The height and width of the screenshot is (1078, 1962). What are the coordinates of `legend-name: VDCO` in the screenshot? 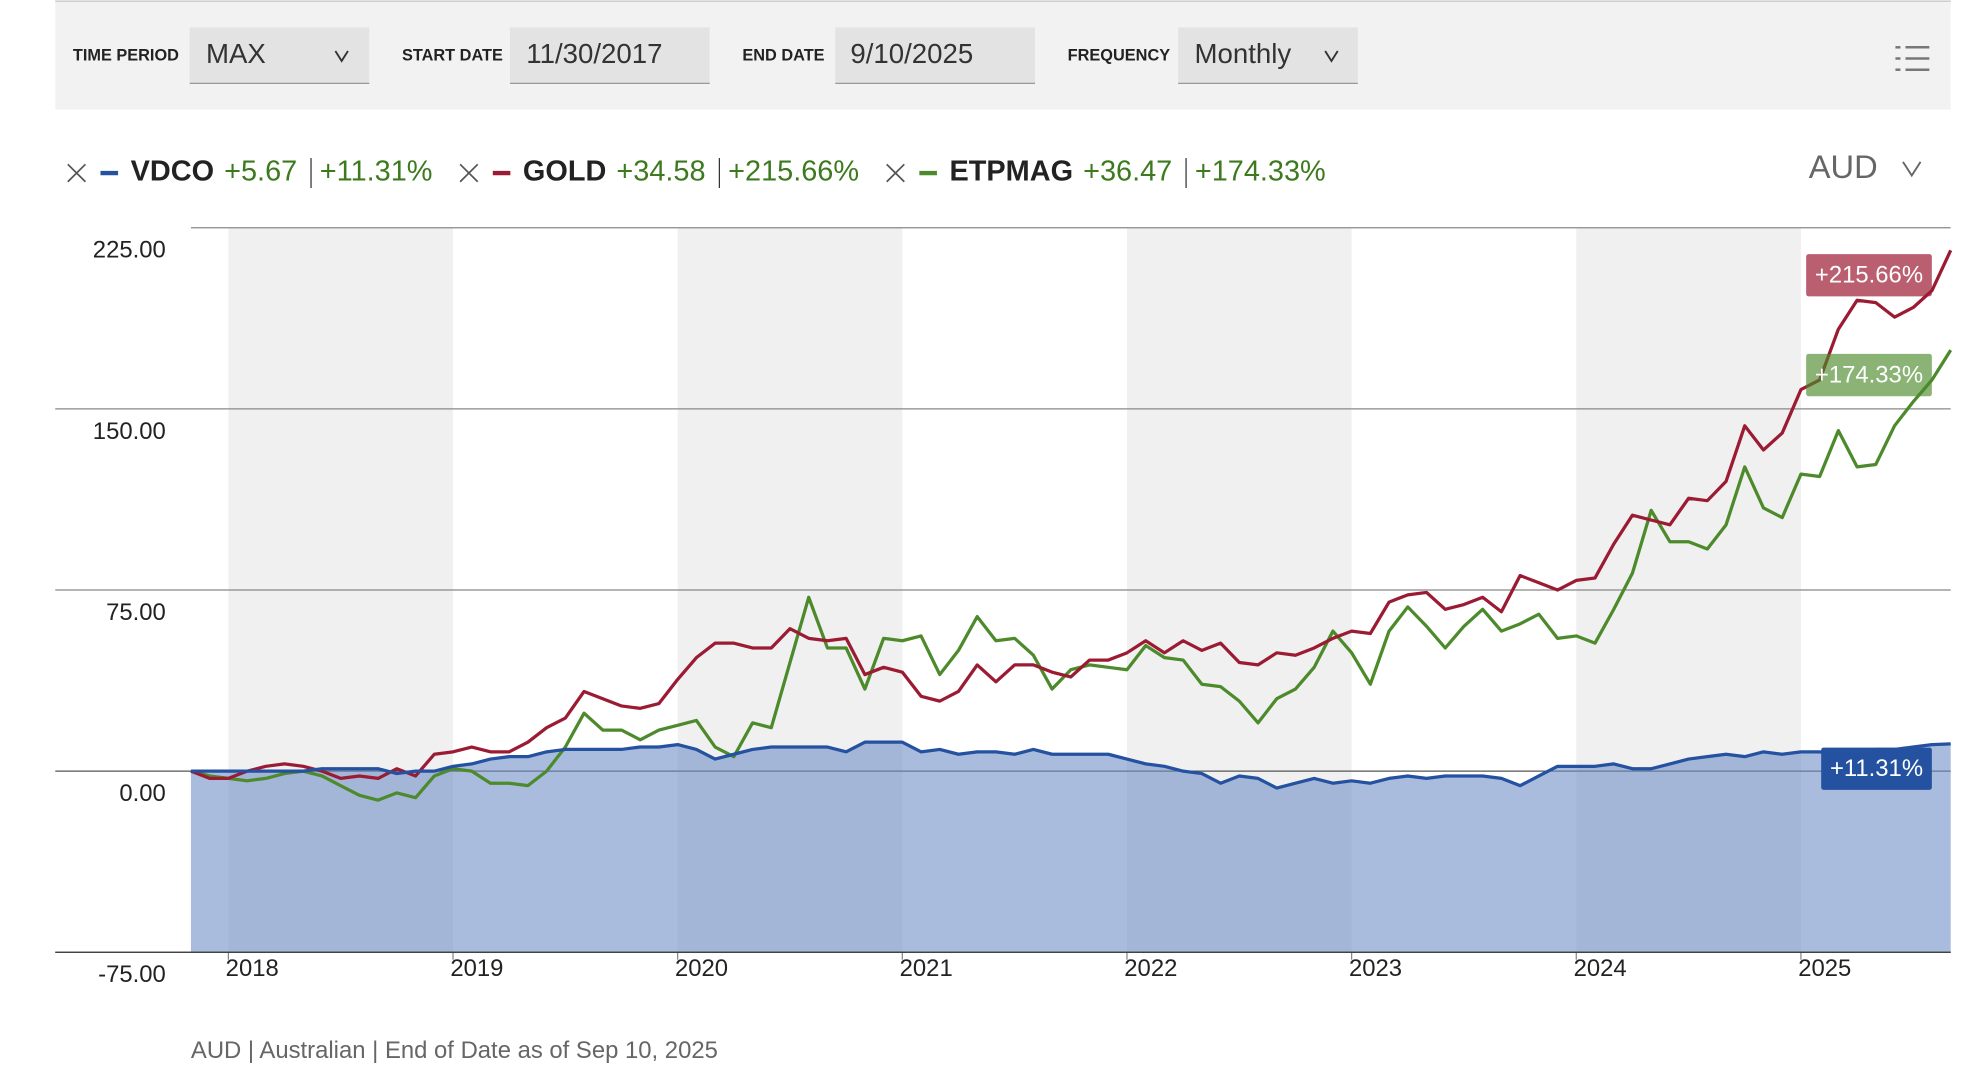 It's located at (172, 172).